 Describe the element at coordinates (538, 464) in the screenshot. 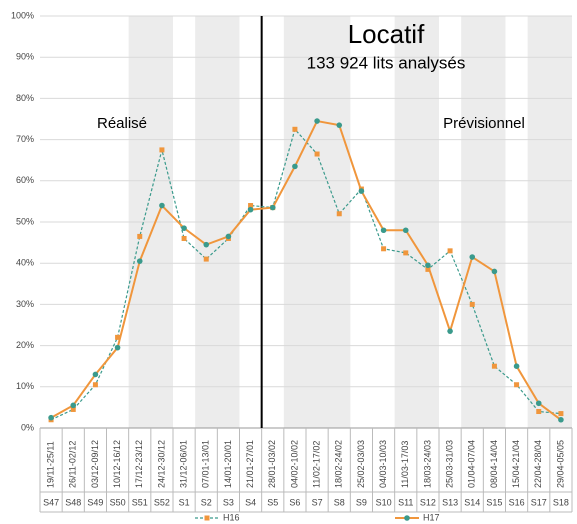

I see `x-tick-label: 22/04-28/04` at that location.